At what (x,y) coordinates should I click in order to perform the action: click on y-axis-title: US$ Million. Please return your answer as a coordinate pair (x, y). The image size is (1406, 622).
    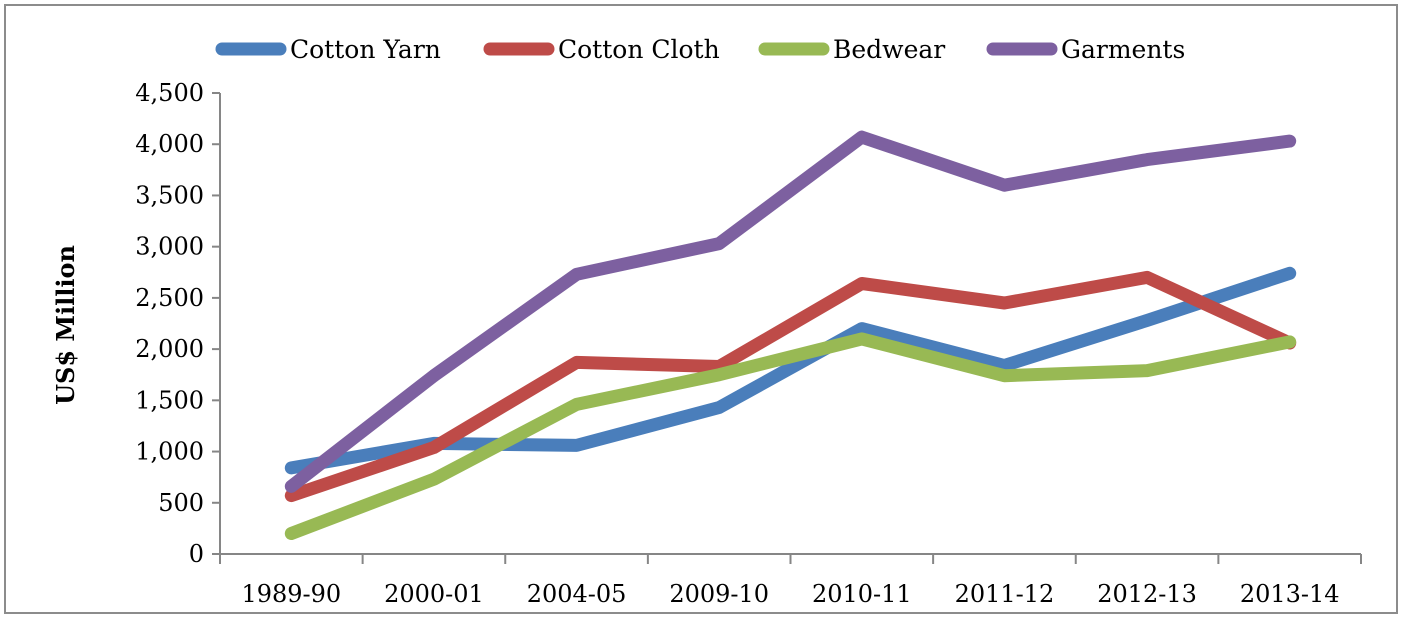
    Looking at the image, I should click on (65, 325).